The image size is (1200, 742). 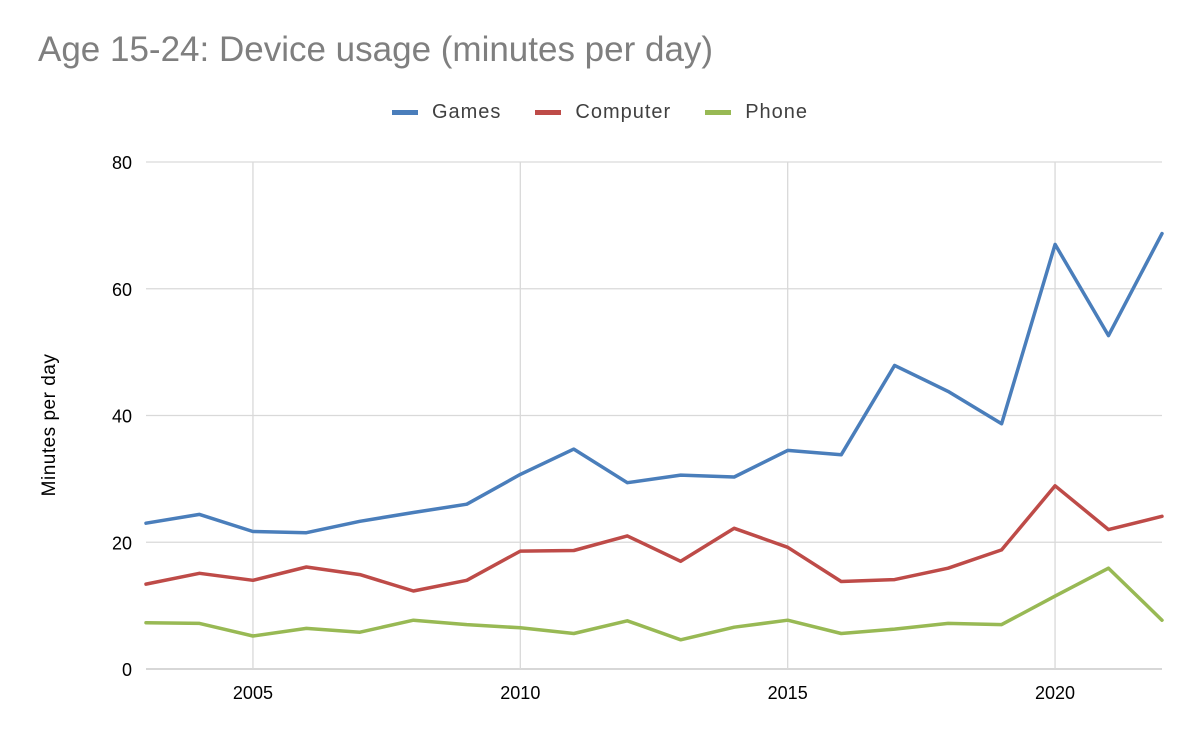 I want to click on legend-item-games: Games, so click(x=446, y=112).